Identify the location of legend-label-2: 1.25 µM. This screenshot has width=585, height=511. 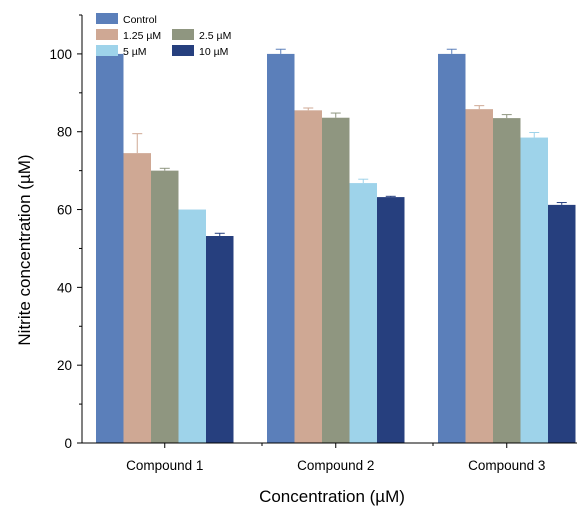
(142, 36).